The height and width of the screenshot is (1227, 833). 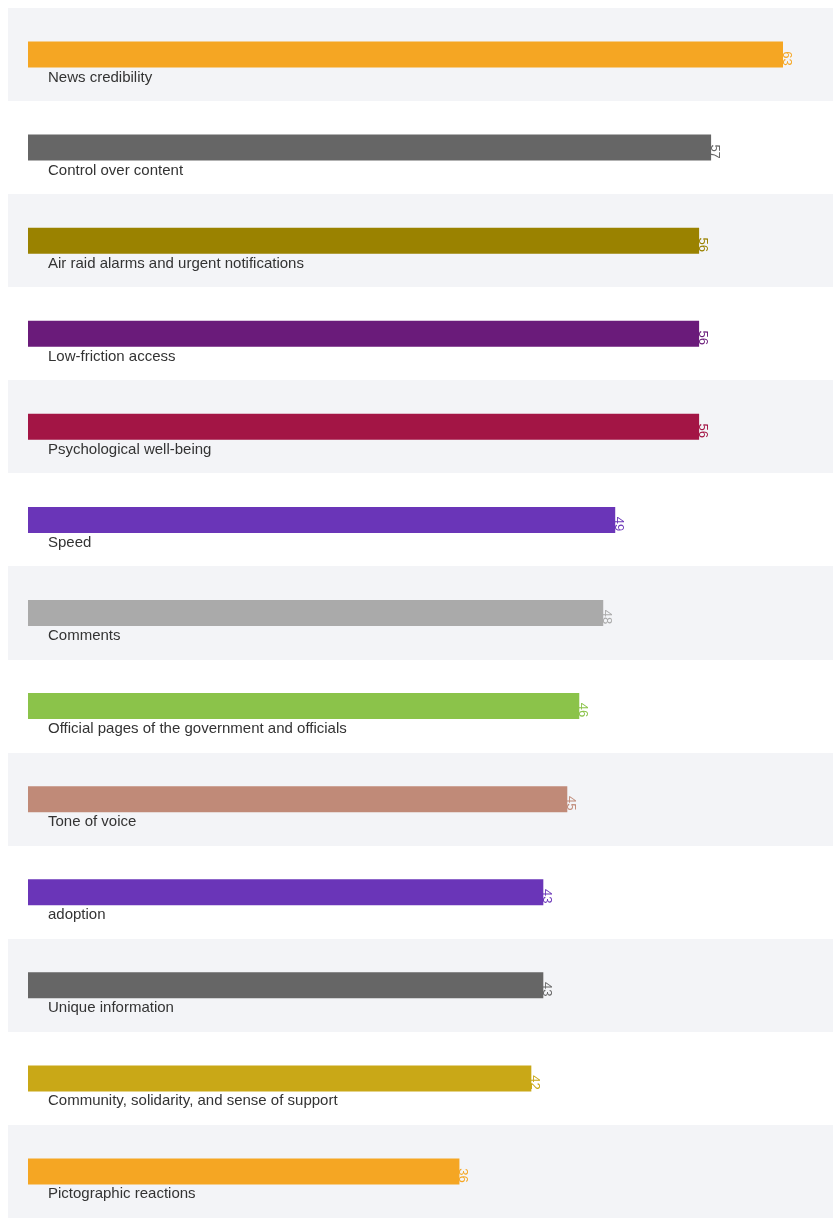 What do you see at coordinates (116, 169) in the screenshot?
I see `y-tick-label: Control over content` at bounding box center [116, 169].